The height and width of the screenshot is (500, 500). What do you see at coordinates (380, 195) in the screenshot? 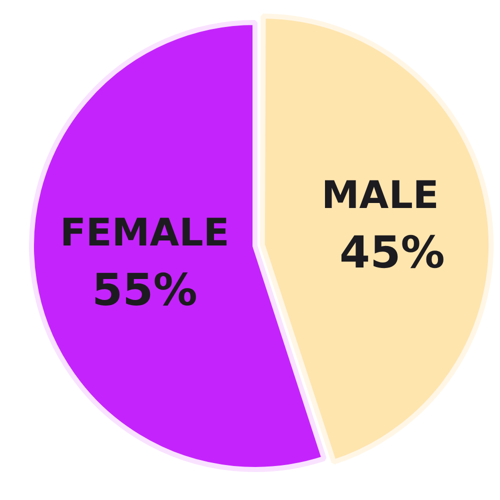
I see `slice-label: MALE` at bounding box center [380, 195].